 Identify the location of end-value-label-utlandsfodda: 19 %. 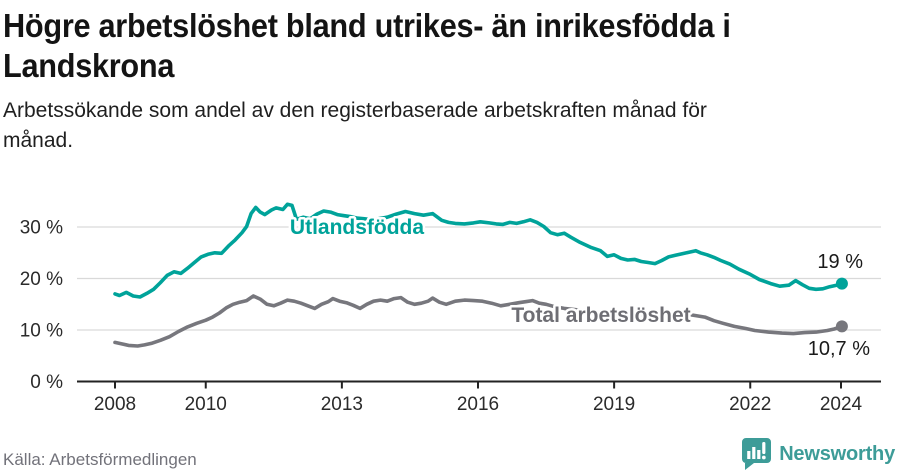
(840, 262).